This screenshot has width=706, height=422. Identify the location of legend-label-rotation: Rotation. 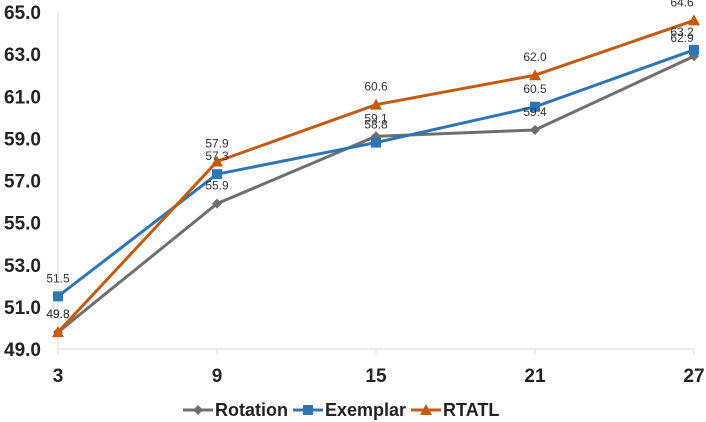
(251, 410).